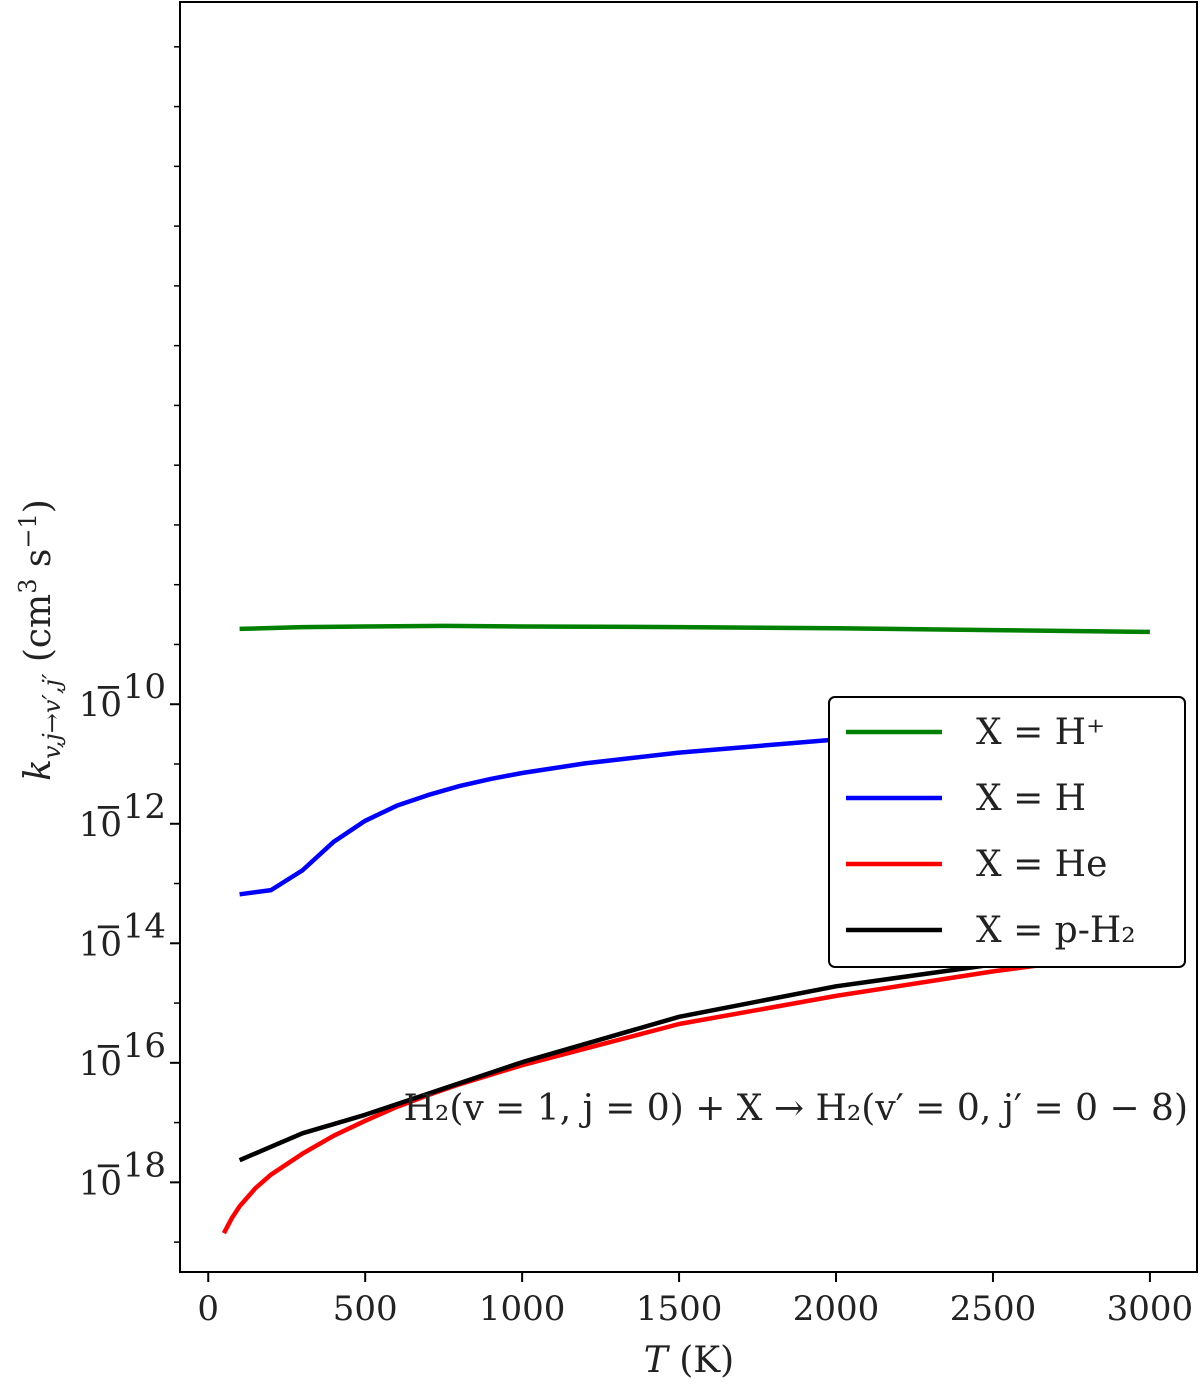 Image resolution: width=1200 pixels, height=1388 pixels. I want to click on legend-items: X = H⁺ X = H X = He X = p-H₂, so click(991, 831).